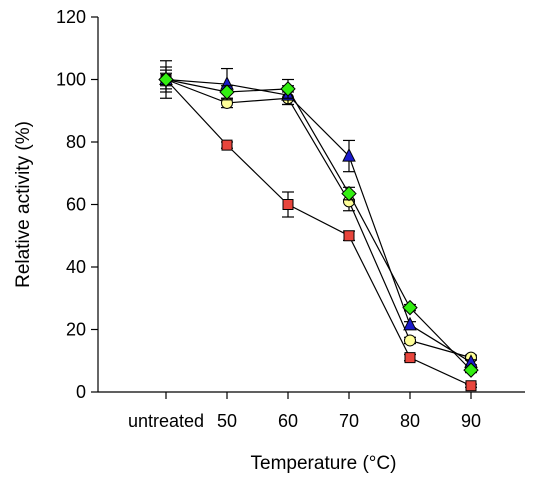  Describe the element at coordinates (23, 204) in the screenshot. I see `y-axis-title: Relative activity (%)` at that location.